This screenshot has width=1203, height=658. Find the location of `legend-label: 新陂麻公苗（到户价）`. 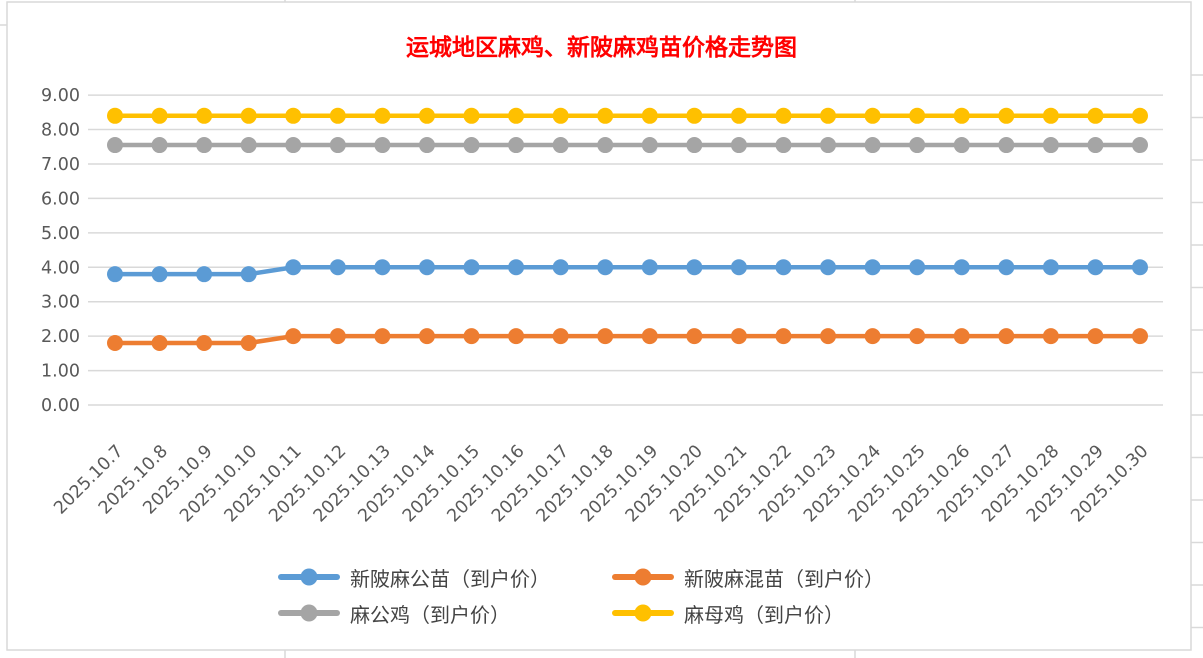

legend-label: 新陂麻公苗（到户价） is located at coordinates (450, 578).